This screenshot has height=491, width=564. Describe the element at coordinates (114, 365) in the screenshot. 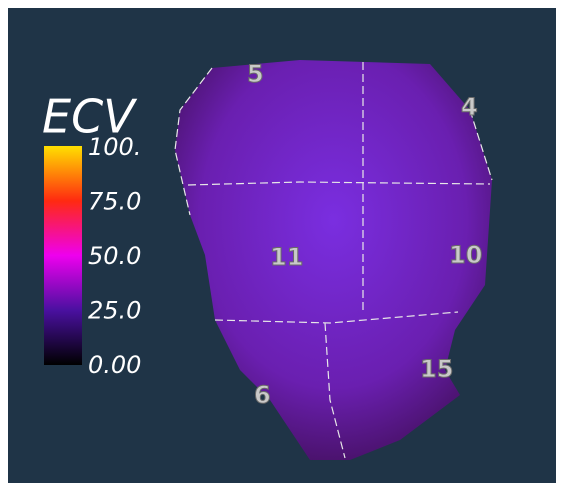

I see `colorbar-tick-label: 0.00` at that location.